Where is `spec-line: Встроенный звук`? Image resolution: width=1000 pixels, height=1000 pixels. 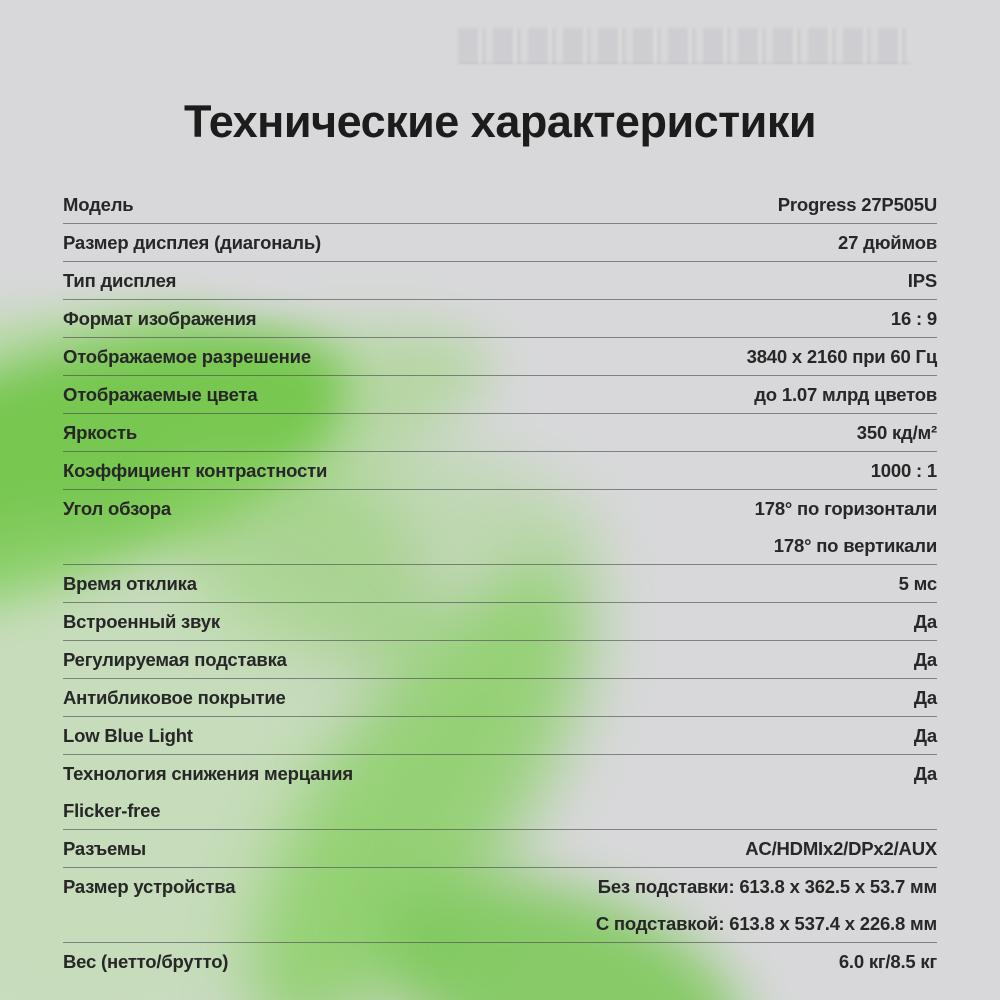 spec-line: Встроенный звук is located at coordinates (141, 621).